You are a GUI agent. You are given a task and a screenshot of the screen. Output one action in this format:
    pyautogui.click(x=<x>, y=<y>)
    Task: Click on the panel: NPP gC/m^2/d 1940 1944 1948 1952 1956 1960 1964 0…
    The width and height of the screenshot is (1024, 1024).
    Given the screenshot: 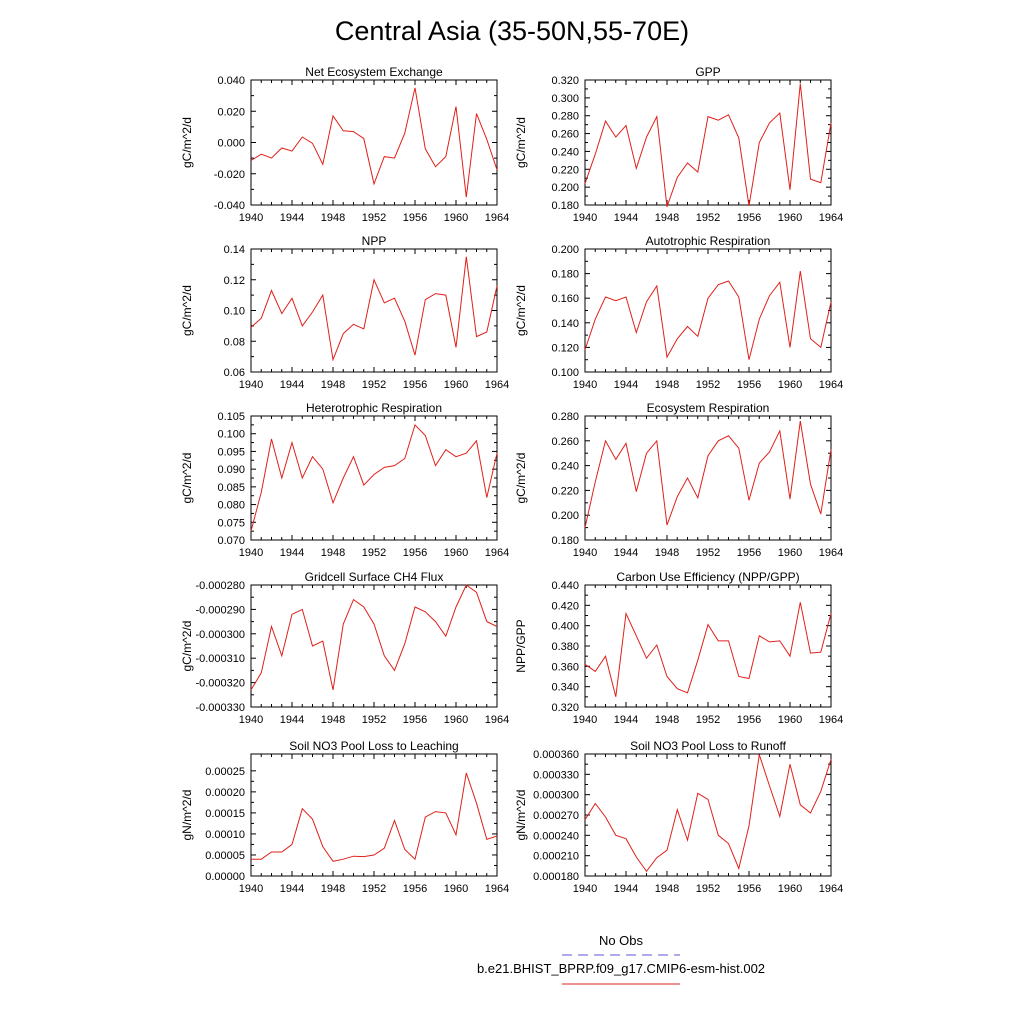 What is the action you would take?
    pyautogui.click(x=344, y=312)
    